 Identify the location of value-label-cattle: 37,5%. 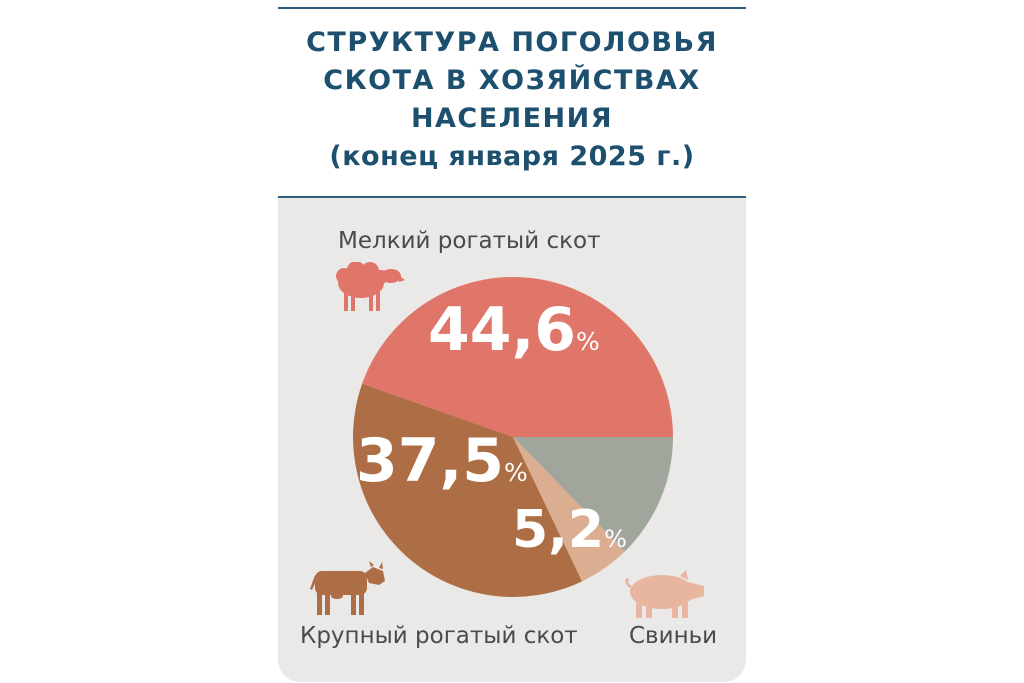
(442, 461).